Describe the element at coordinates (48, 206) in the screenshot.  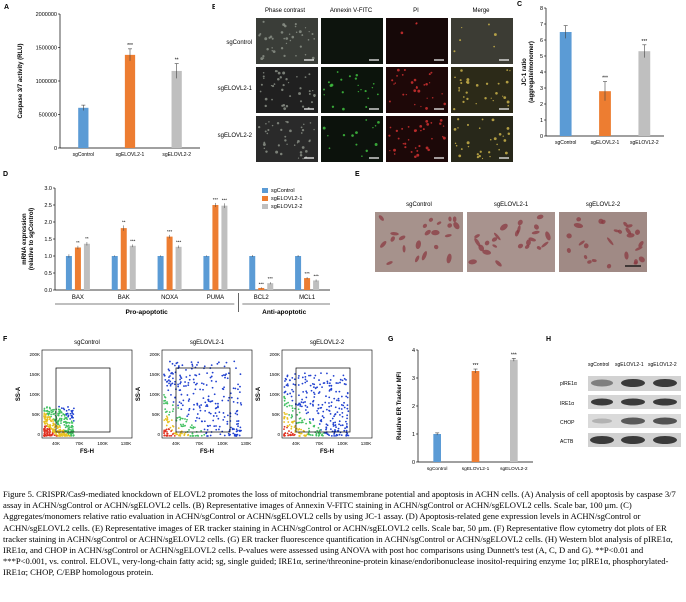
I see `y-tick-label: 2.5` at that location.